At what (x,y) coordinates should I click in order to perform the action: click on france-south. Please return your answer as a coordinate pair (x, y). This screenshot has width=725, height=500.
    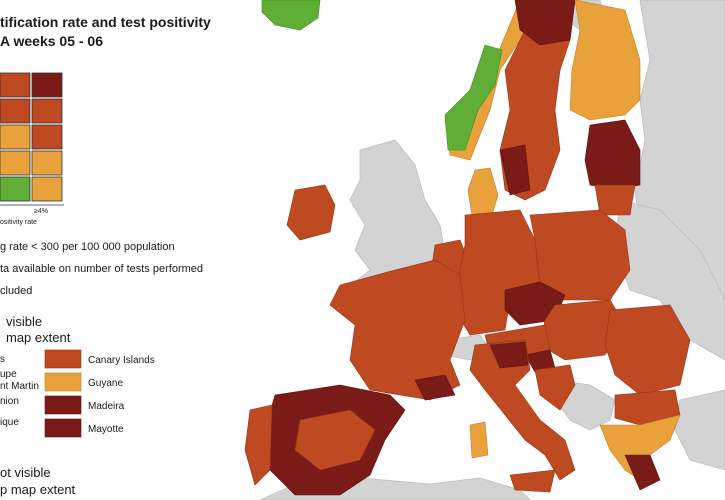
    Looking at the image, I should click on (435, 387).